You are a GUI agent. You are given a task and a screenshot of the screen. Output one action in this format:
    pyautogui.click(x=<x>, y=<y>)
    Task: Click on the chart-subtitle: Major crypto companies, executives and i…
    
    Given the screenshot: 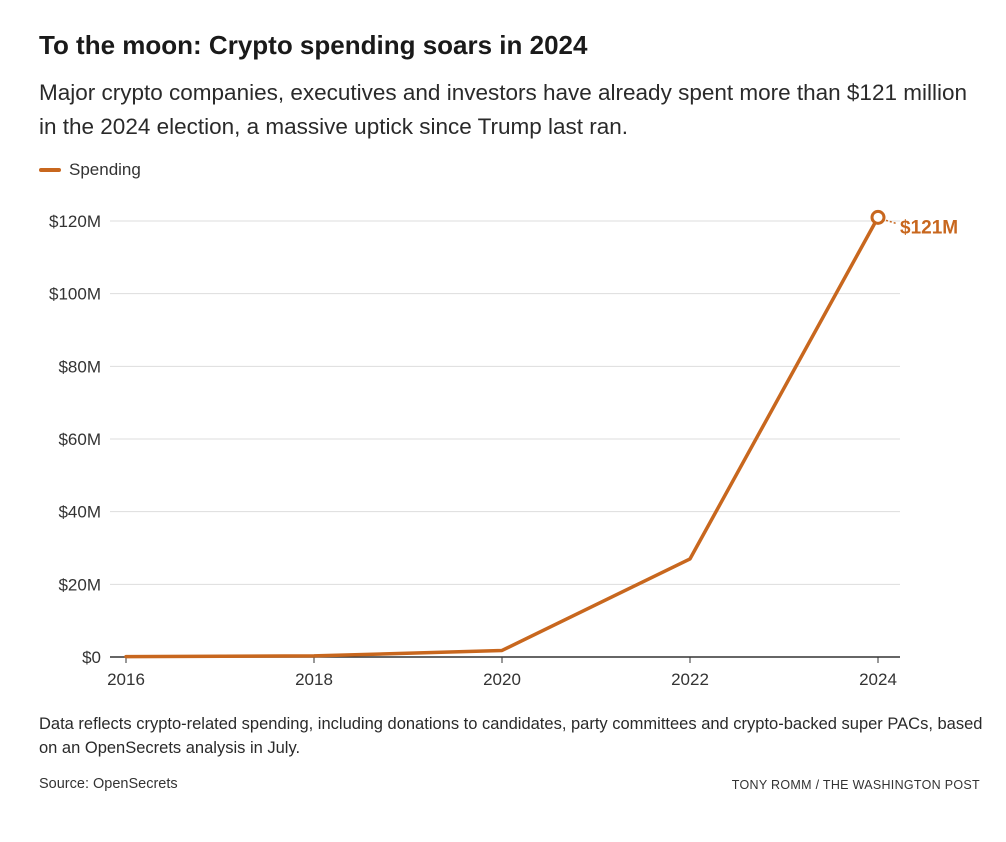 What is the action you would take?
    pyautogui.click(x=503, y=109)
    